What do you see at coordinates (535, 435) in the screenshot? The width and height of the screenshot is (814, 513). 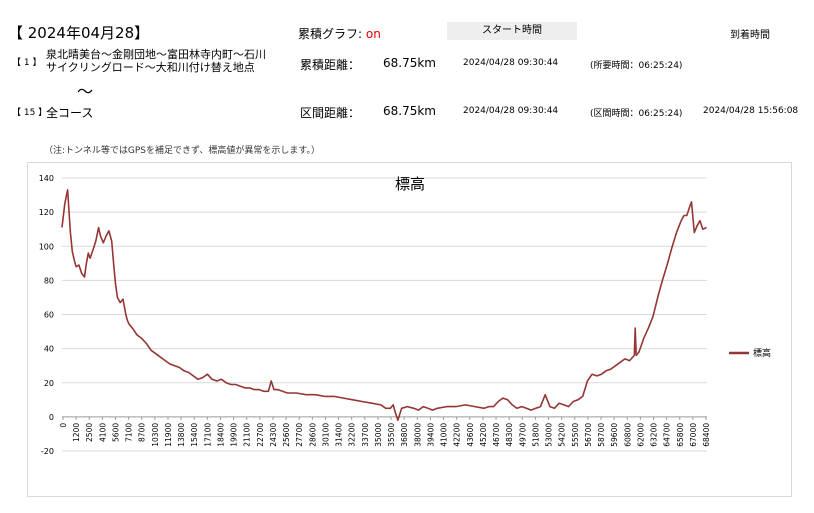 I see `x-tick-label: 51800` at bounding box center [535, 435].